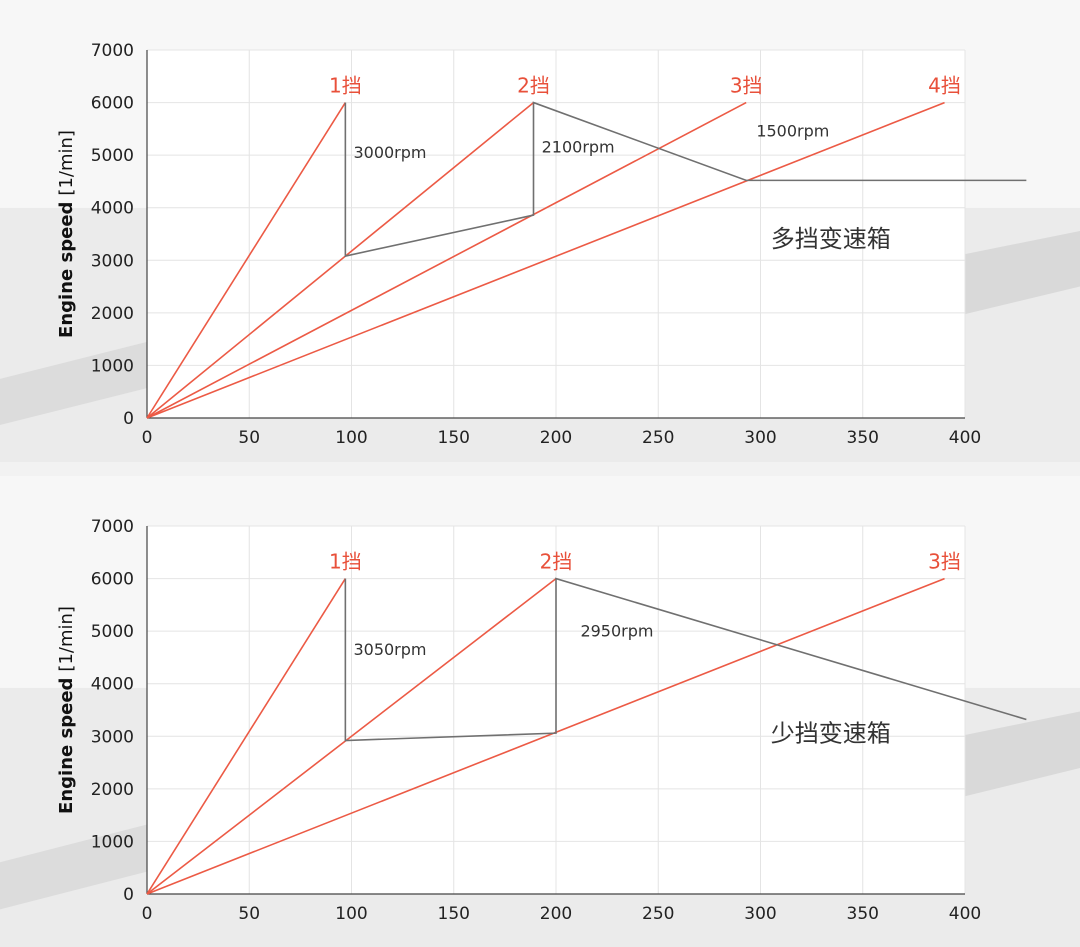 The height and width of the screenshot is (947, 1080). I want to click on chart-title: 多挡变速箱, so click(831, 239).